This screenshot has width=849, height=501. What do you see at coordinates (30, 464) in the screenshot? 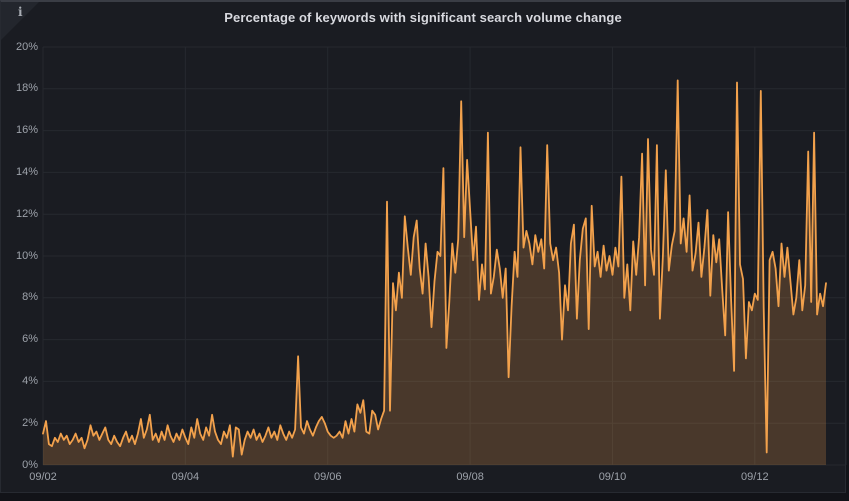
I see `y-tick-label: 0%` at bounding box center [30, 464].